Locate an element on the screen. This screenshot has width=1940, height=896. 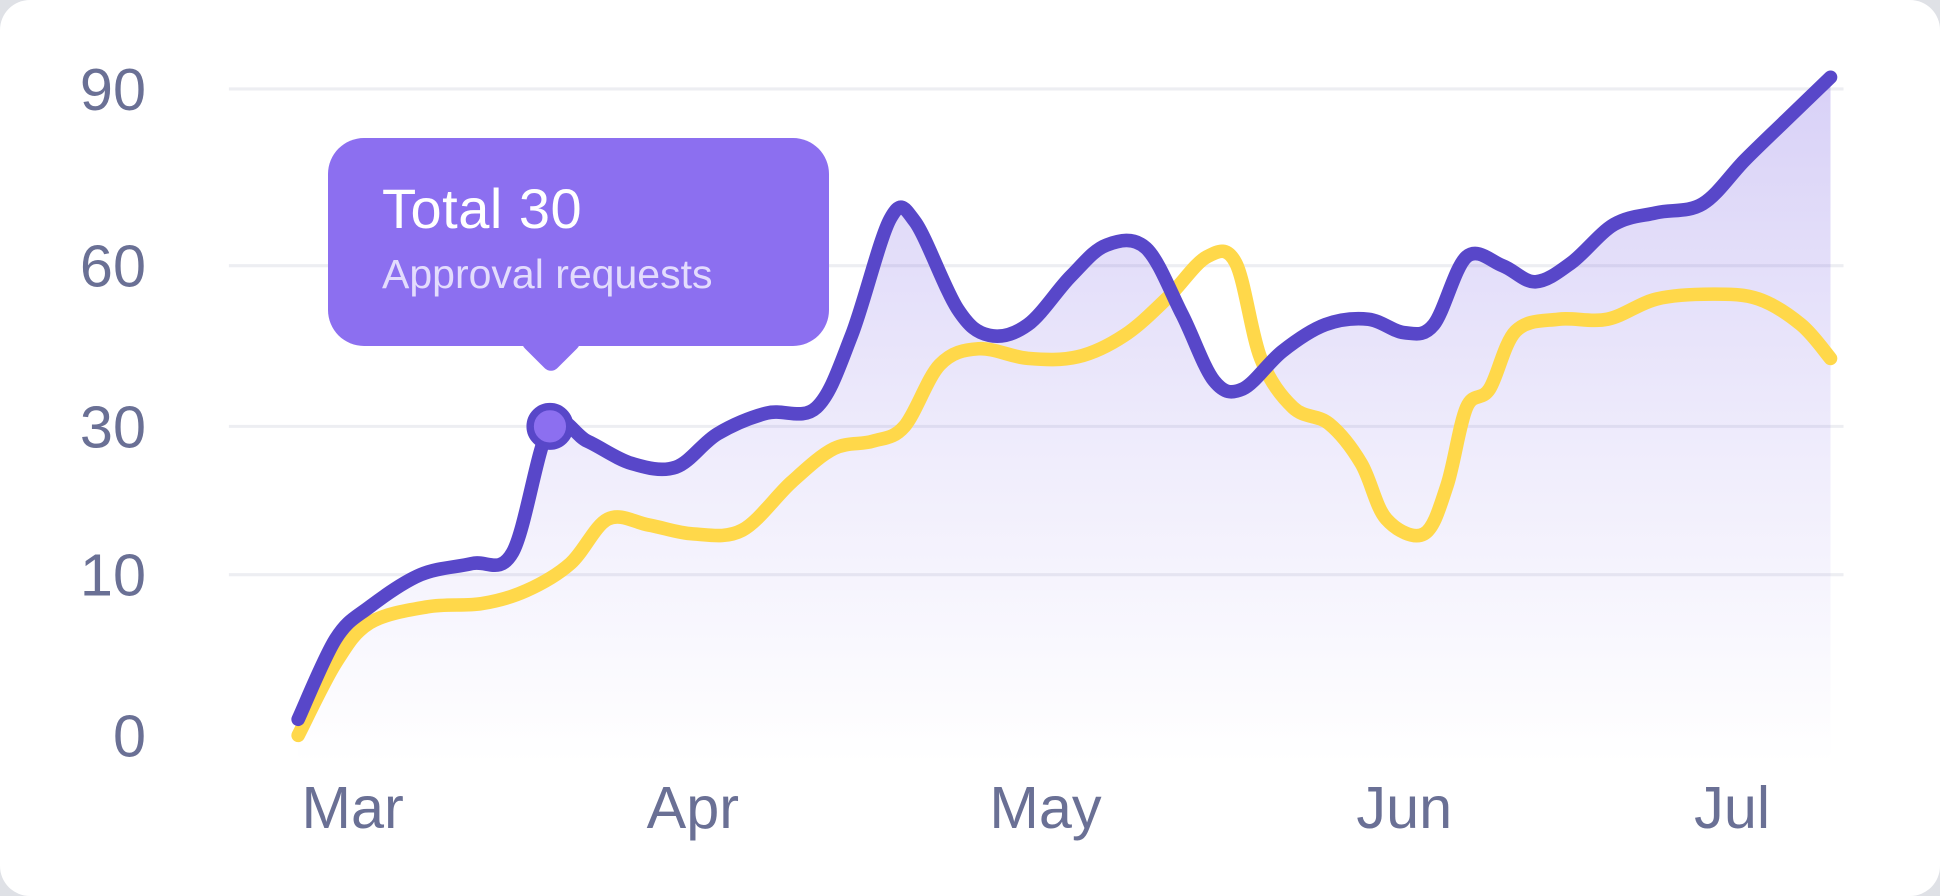
tooltip: Total 30 Approval requests is located at coordinates (578, 256).